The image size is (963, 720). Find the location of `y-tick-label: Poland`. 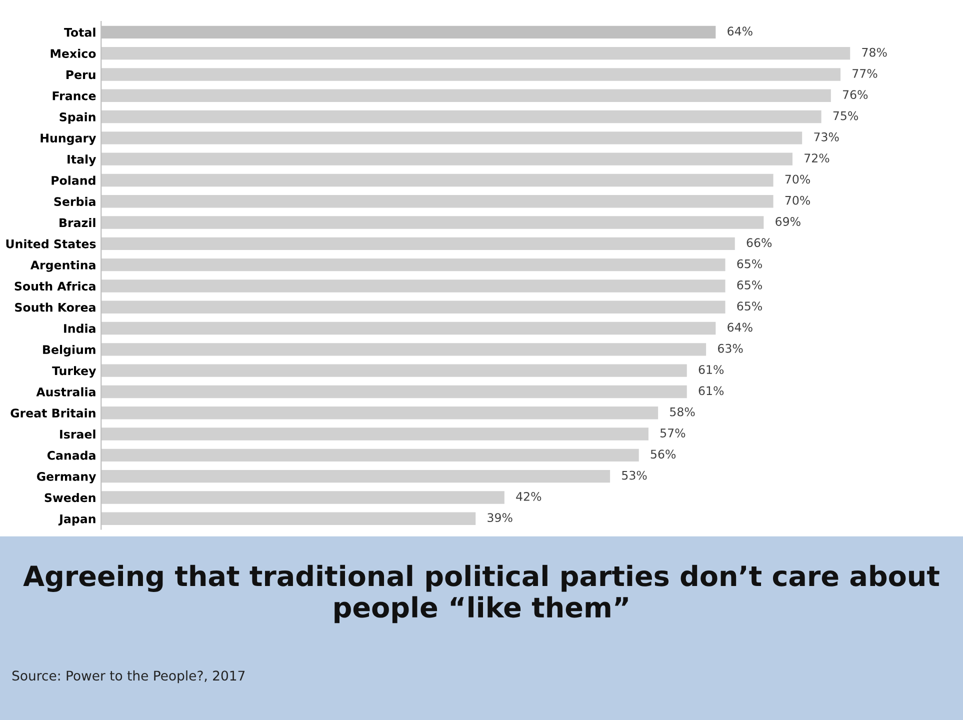

y-tick-label: Poland is located at coordinates (74, 180).